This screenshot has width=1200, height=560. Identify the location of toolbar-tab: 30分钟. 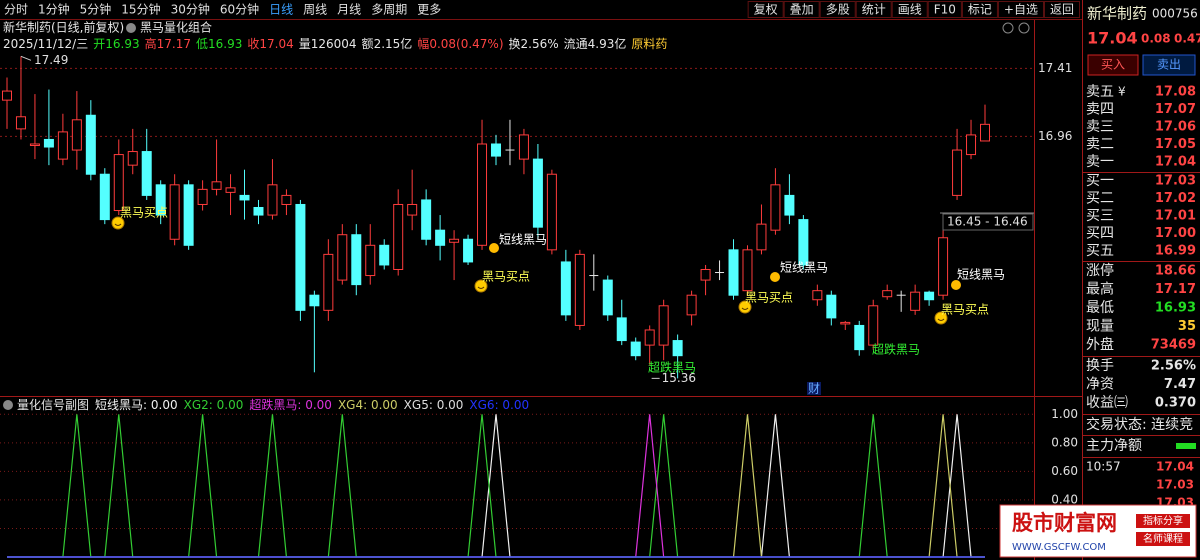
(190, 9).